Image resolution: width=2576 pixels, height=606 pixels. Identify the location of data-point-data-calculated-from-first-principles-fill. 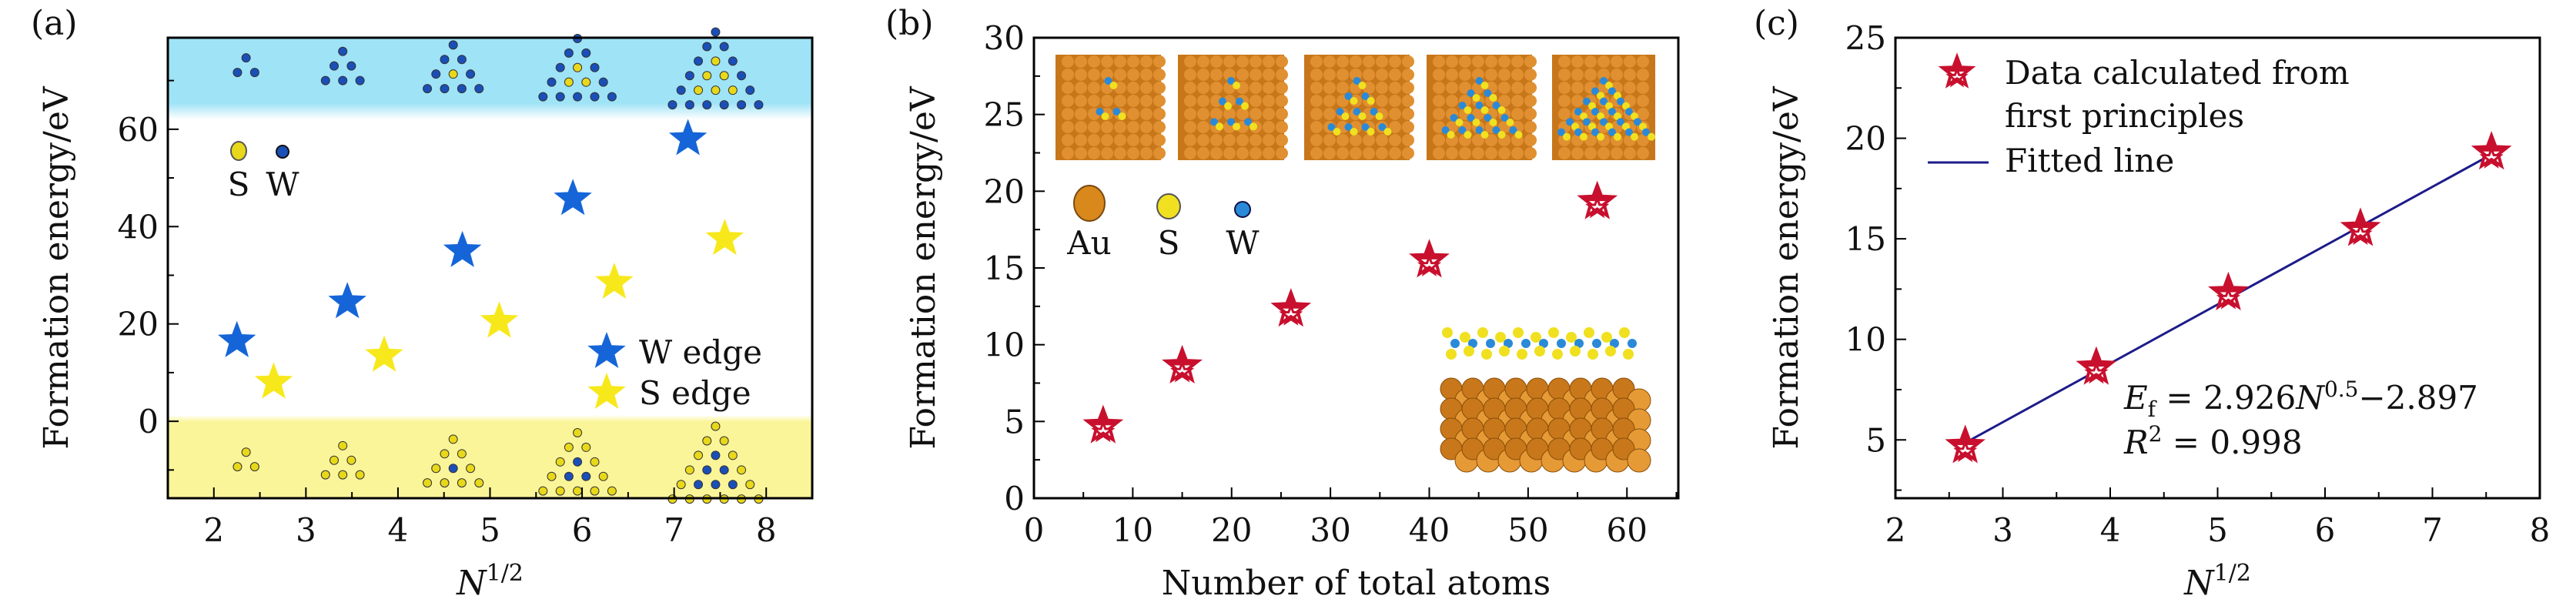
(2491, 143).